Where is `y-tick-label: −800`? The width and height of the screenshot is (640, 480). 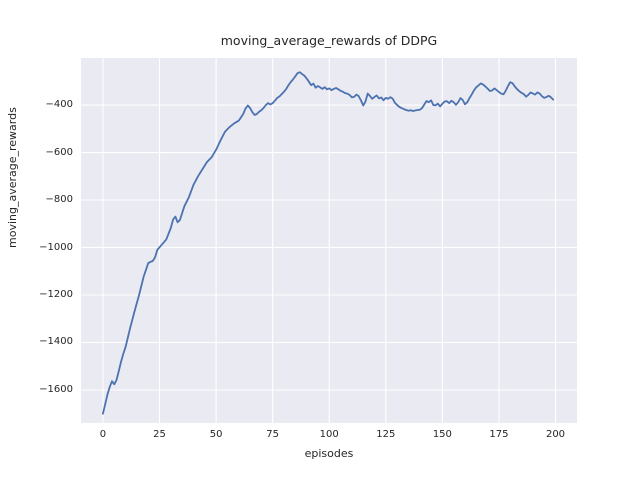 y-tick-label: −800 is located at coordinates (59, 199).